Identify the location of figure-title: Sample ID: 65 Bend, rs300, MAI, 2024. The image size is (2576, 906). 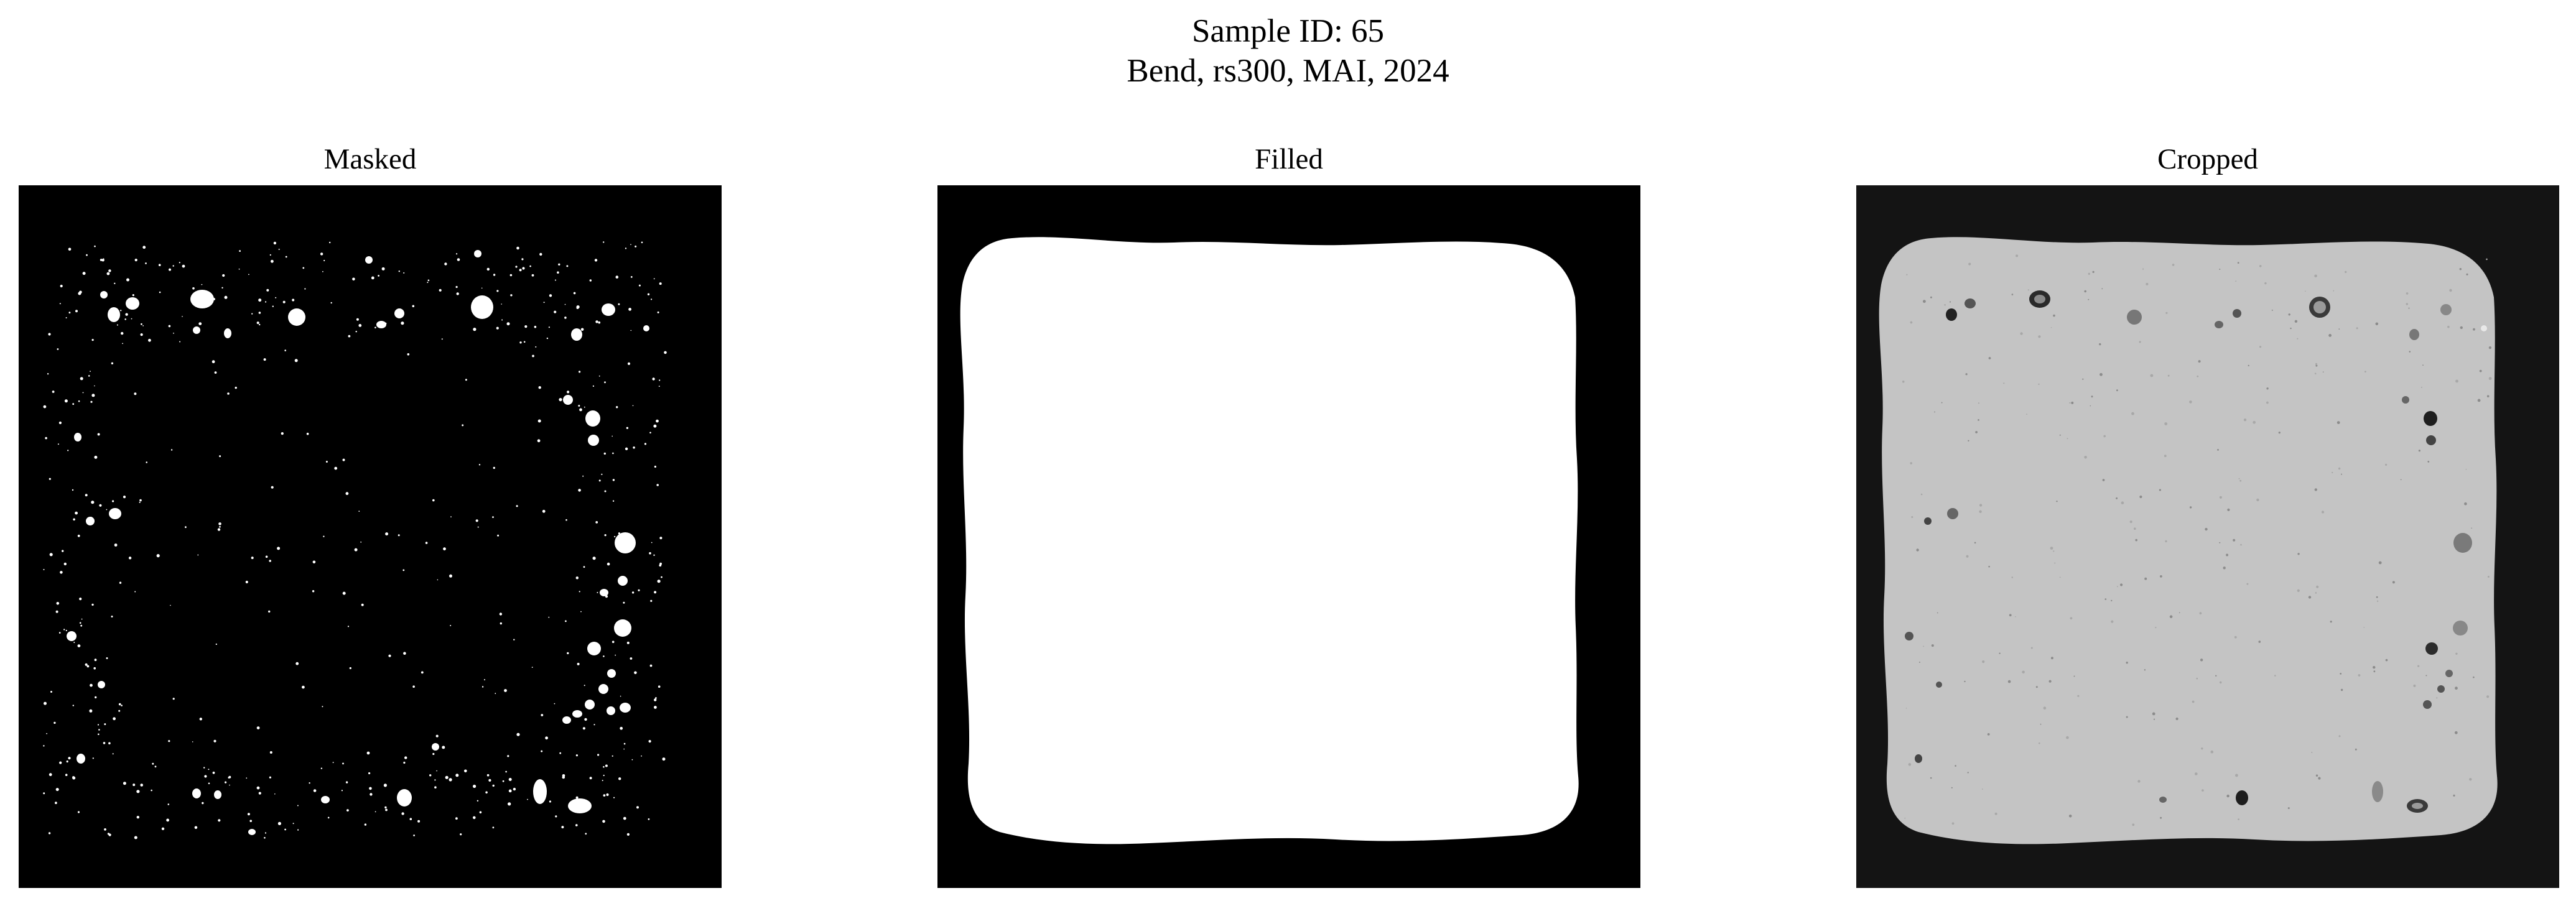
(1288, 51).